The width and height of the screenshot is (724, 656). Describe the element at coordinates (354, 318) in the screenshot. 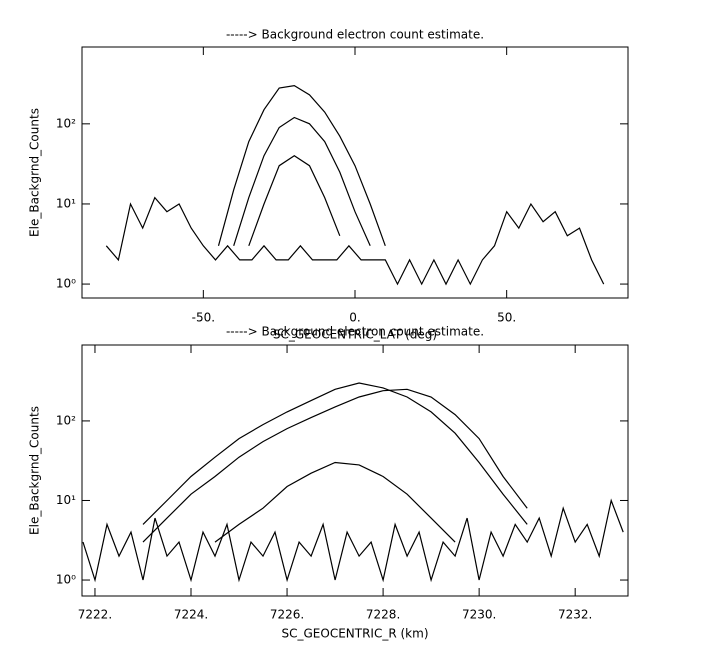

I see `x-tick-label: 0.` at that location.